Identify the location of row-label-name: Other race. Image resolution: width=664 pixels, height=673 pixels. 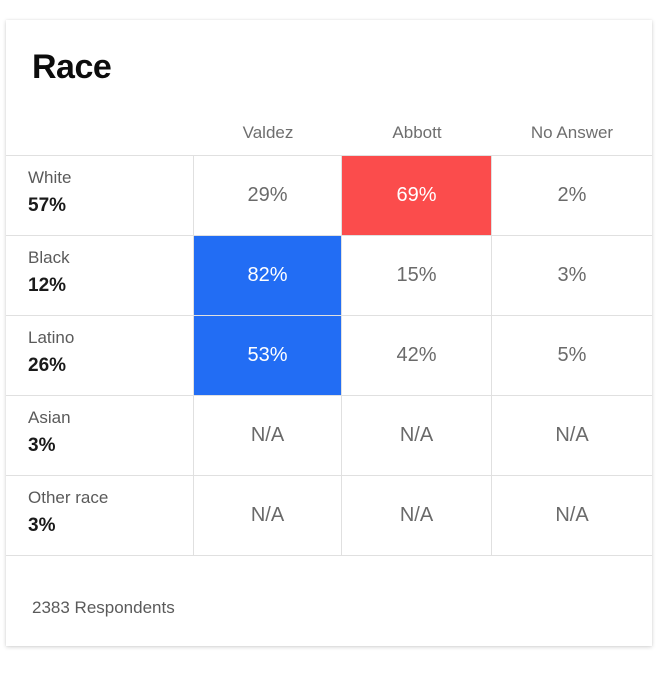
(68, 497).